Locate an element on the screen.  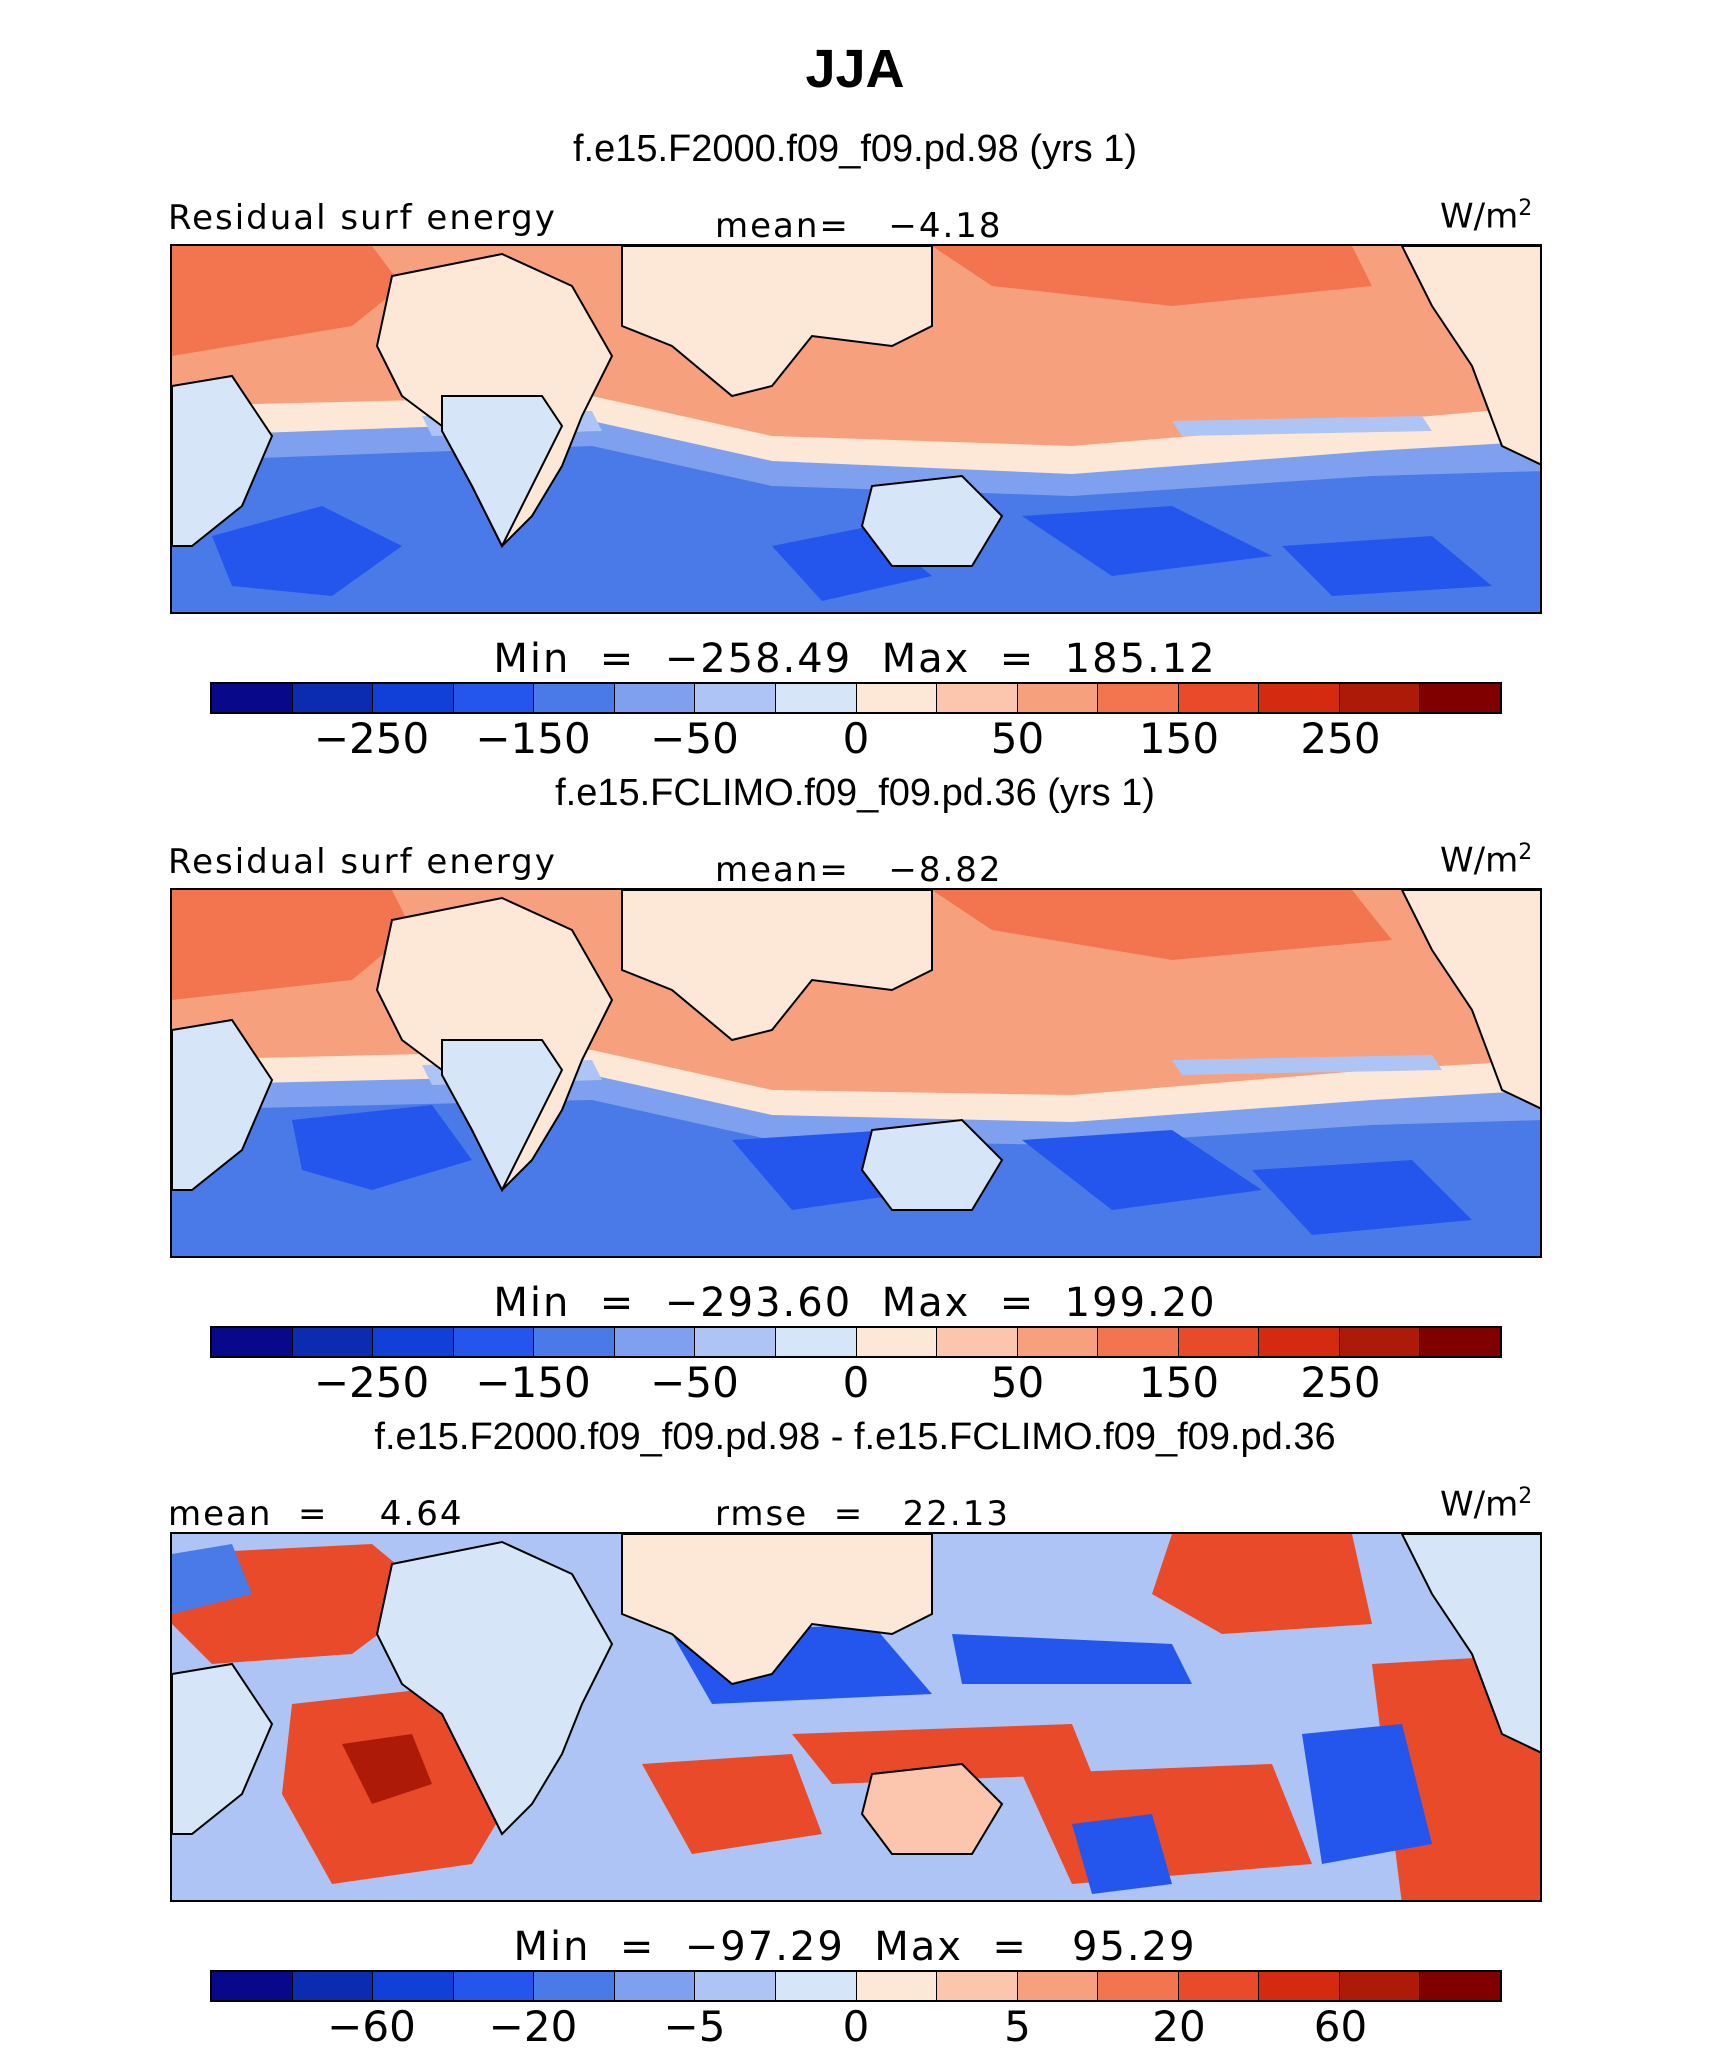
panel-1-map is located at coordinates (856, 429).